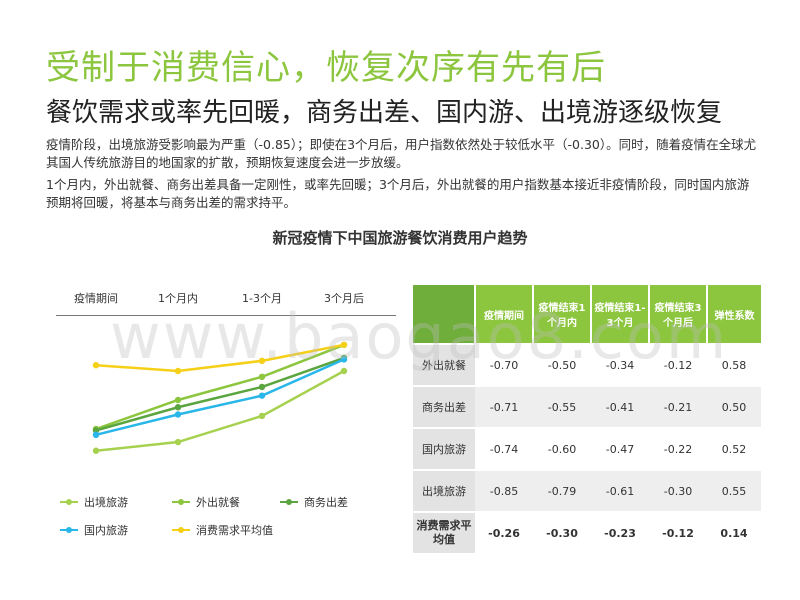 The image size is (800, 600). I want to click on legend-item-business: 商务出差, so click(314, 502).